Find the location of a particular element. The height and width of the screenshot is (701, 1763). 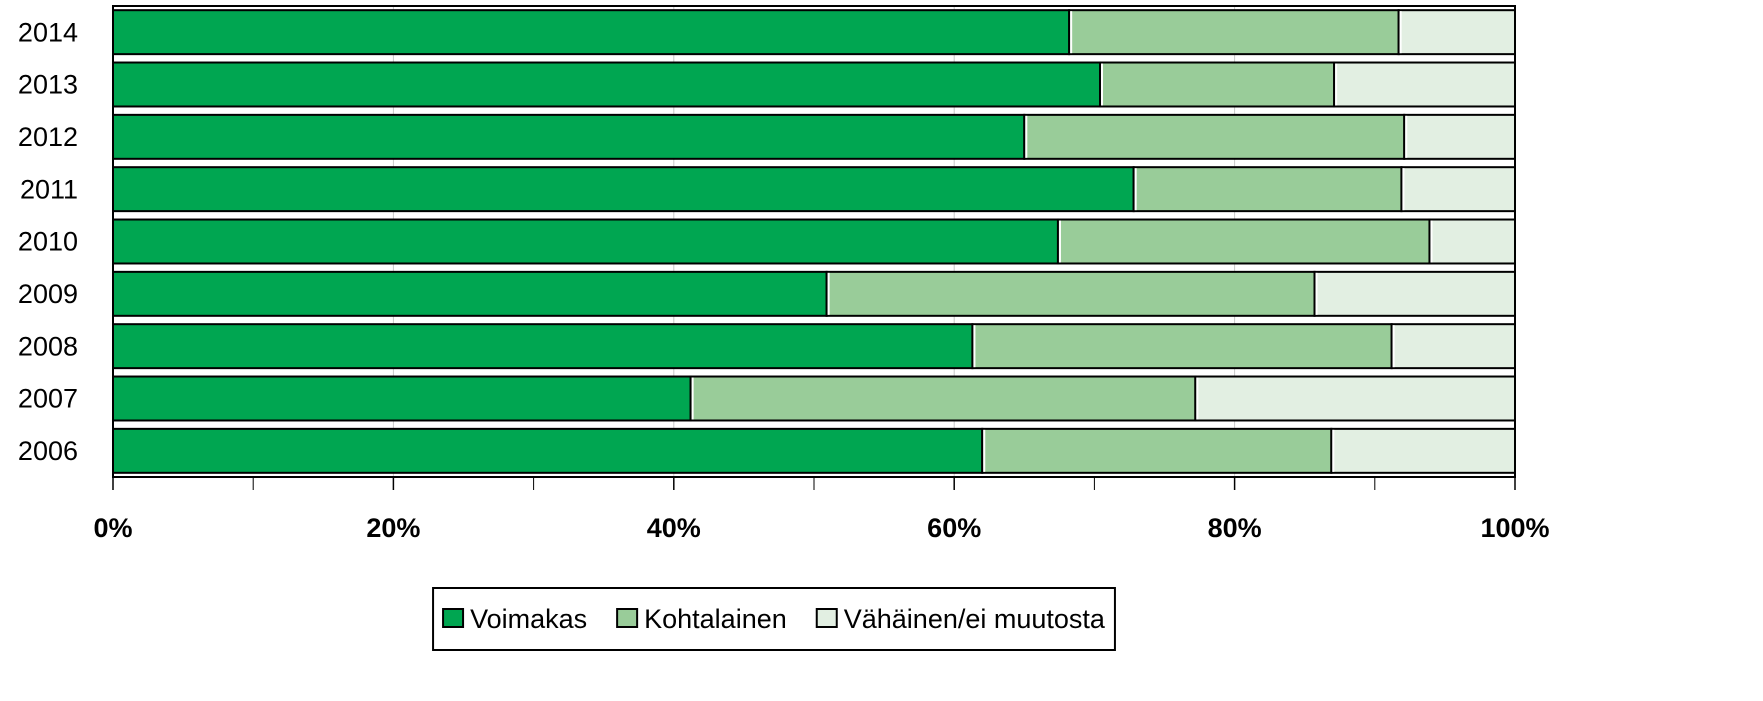

y-tick-label: 2011 is located at coordinates (49, 189).